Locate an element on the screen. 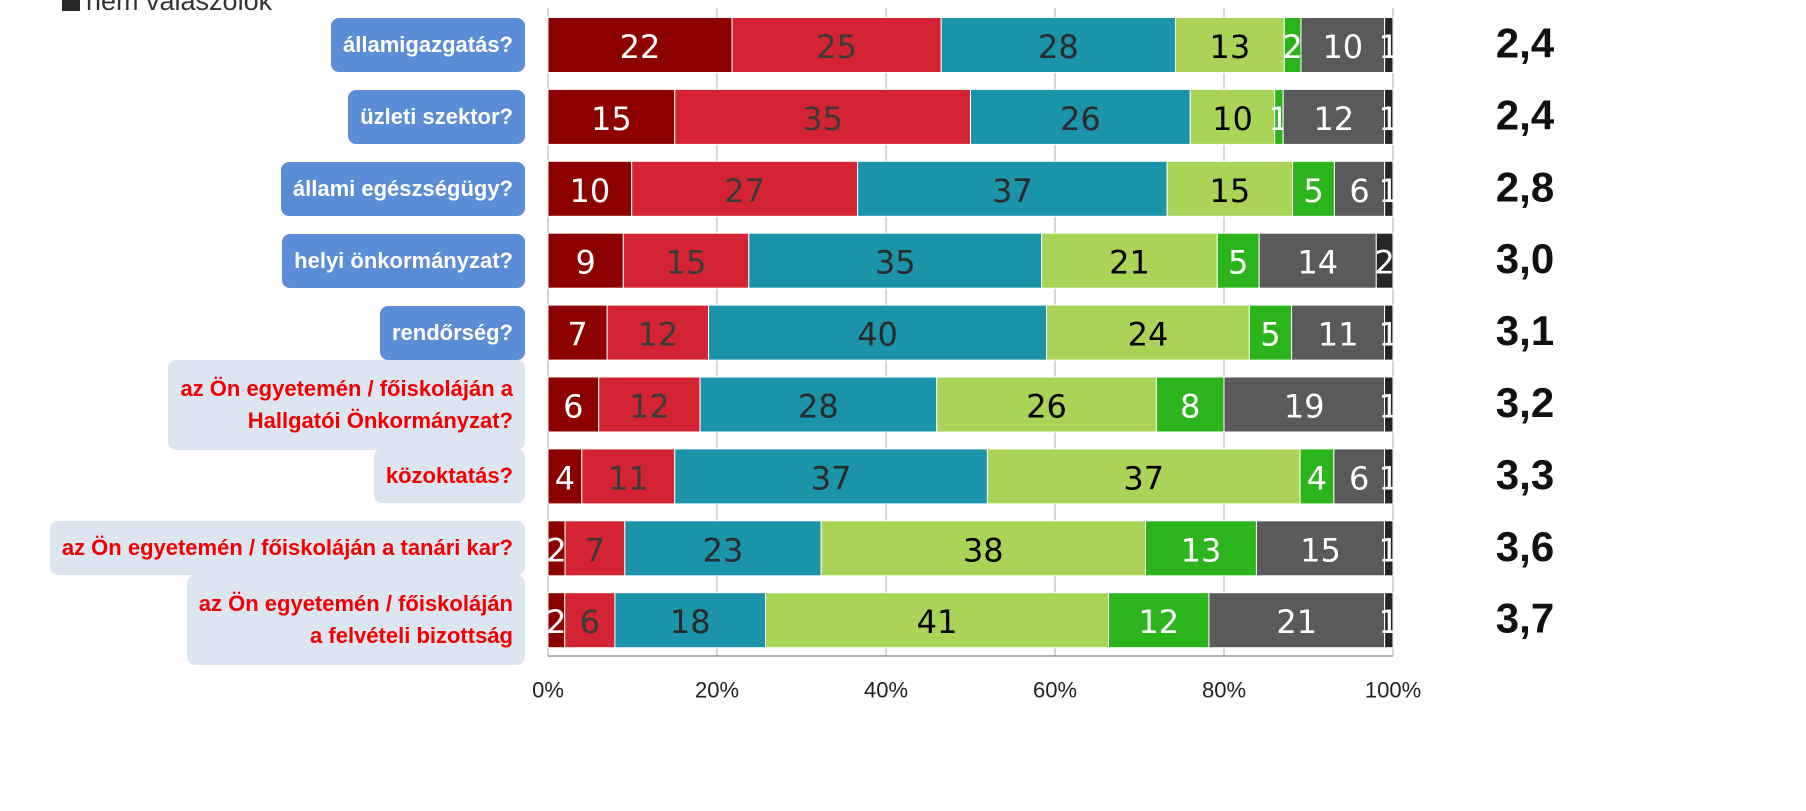 Image resolution: width=1806 pixels, height=811 pixels. category-label: államigazgatás? is located at coordinates (428, 45).